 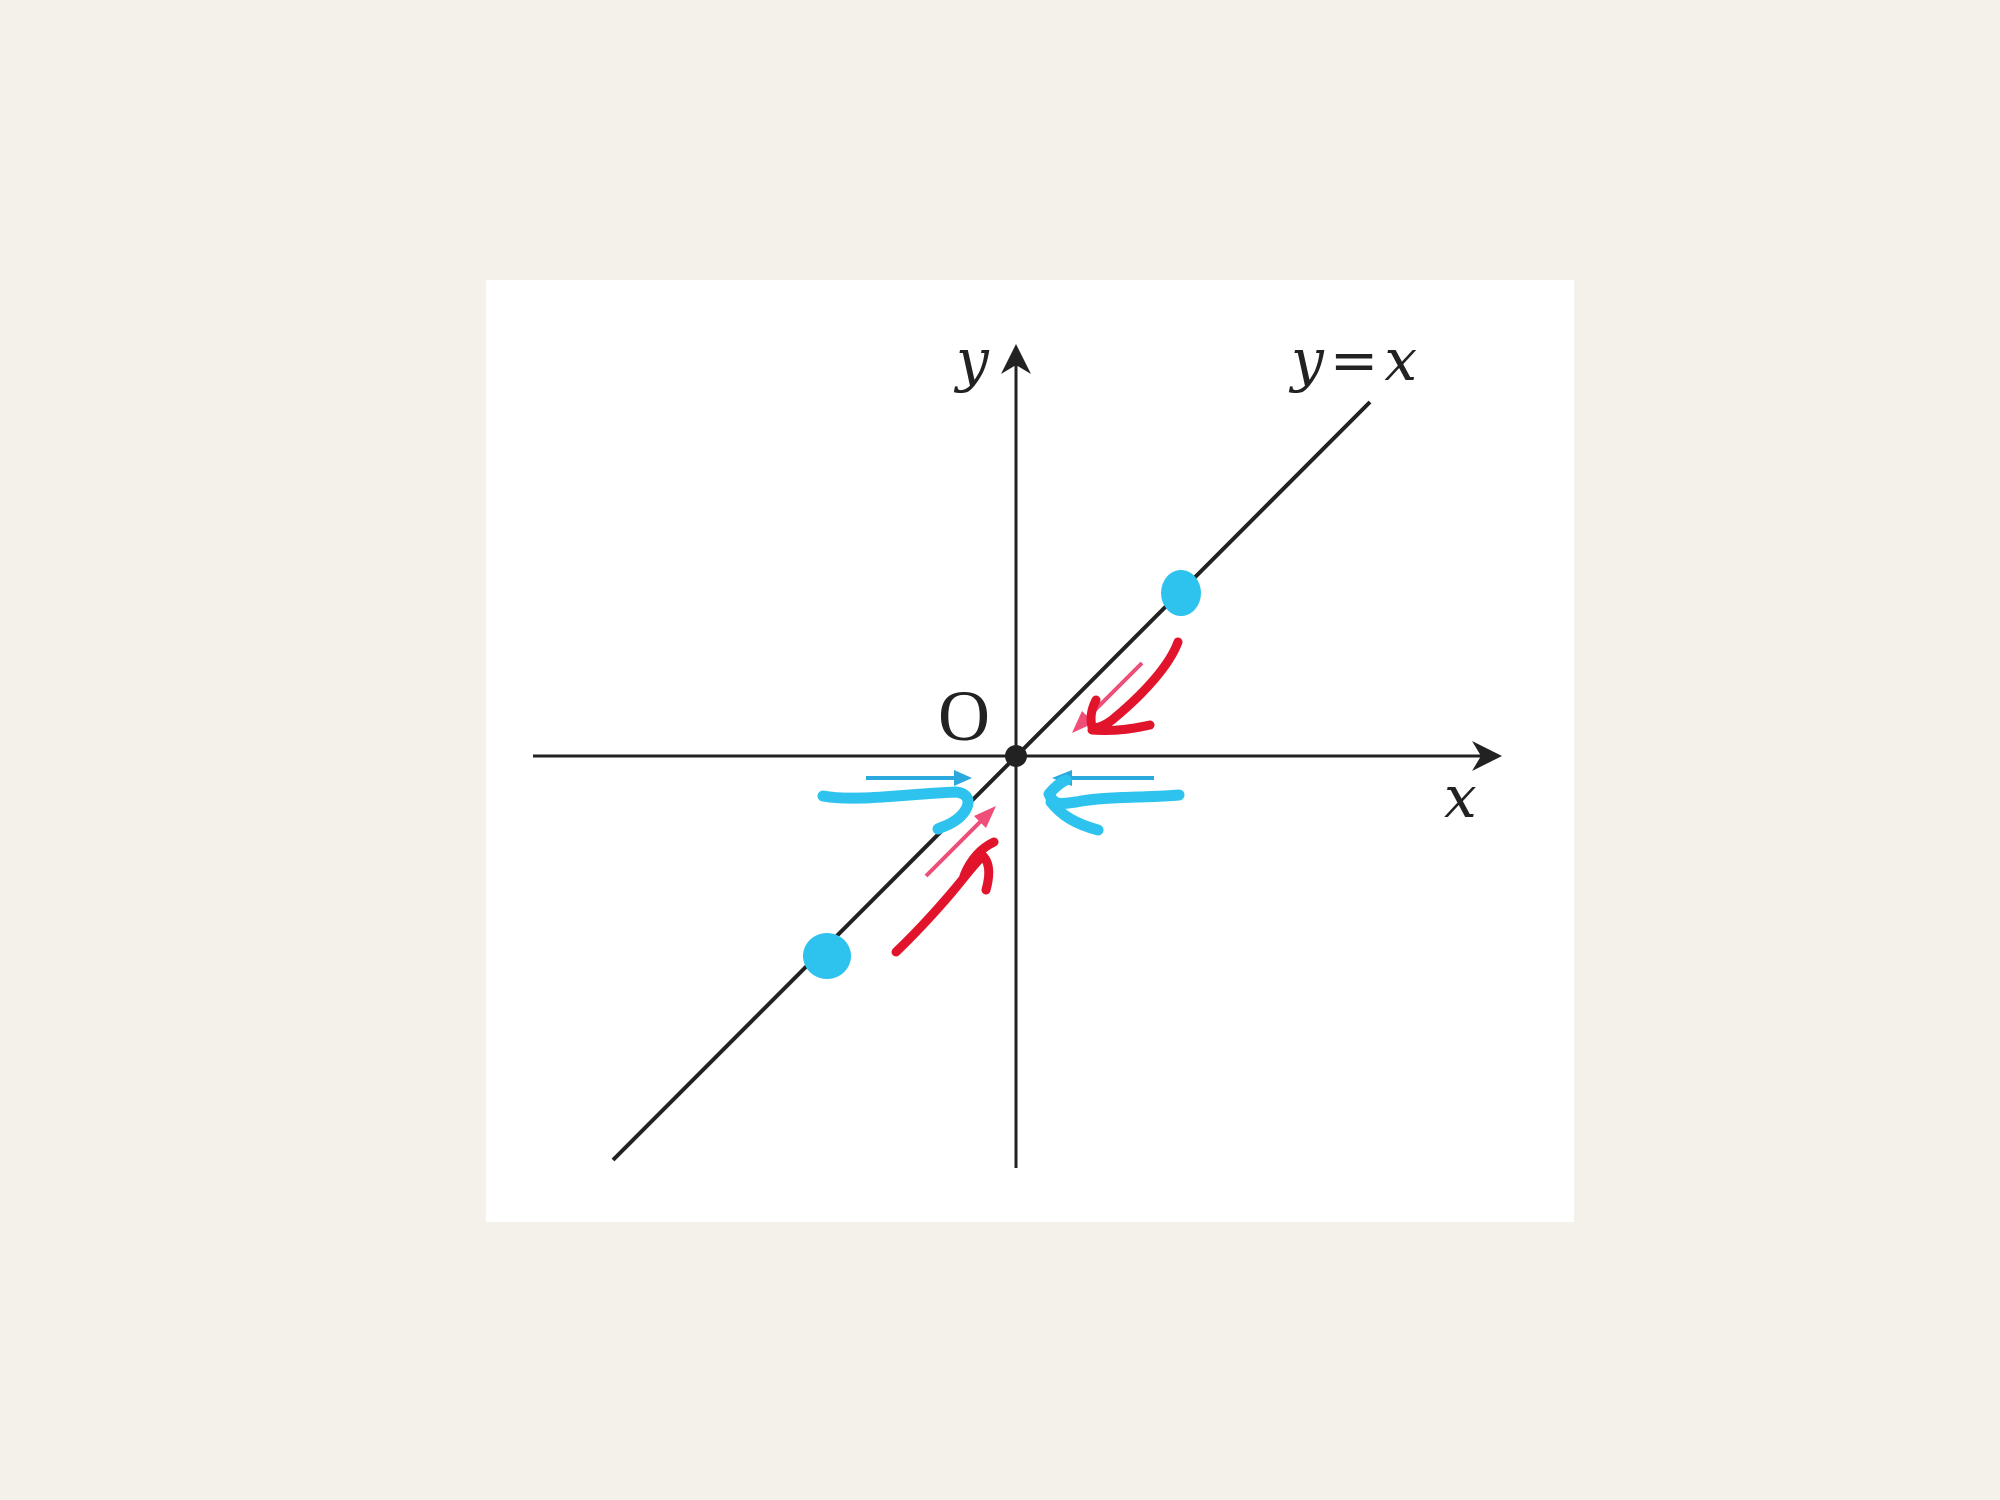 What do you see at coordinates (1114, 803) in the screenshot?
I see `blue-arrow-right-icon` at bounding box center [1114, 803].